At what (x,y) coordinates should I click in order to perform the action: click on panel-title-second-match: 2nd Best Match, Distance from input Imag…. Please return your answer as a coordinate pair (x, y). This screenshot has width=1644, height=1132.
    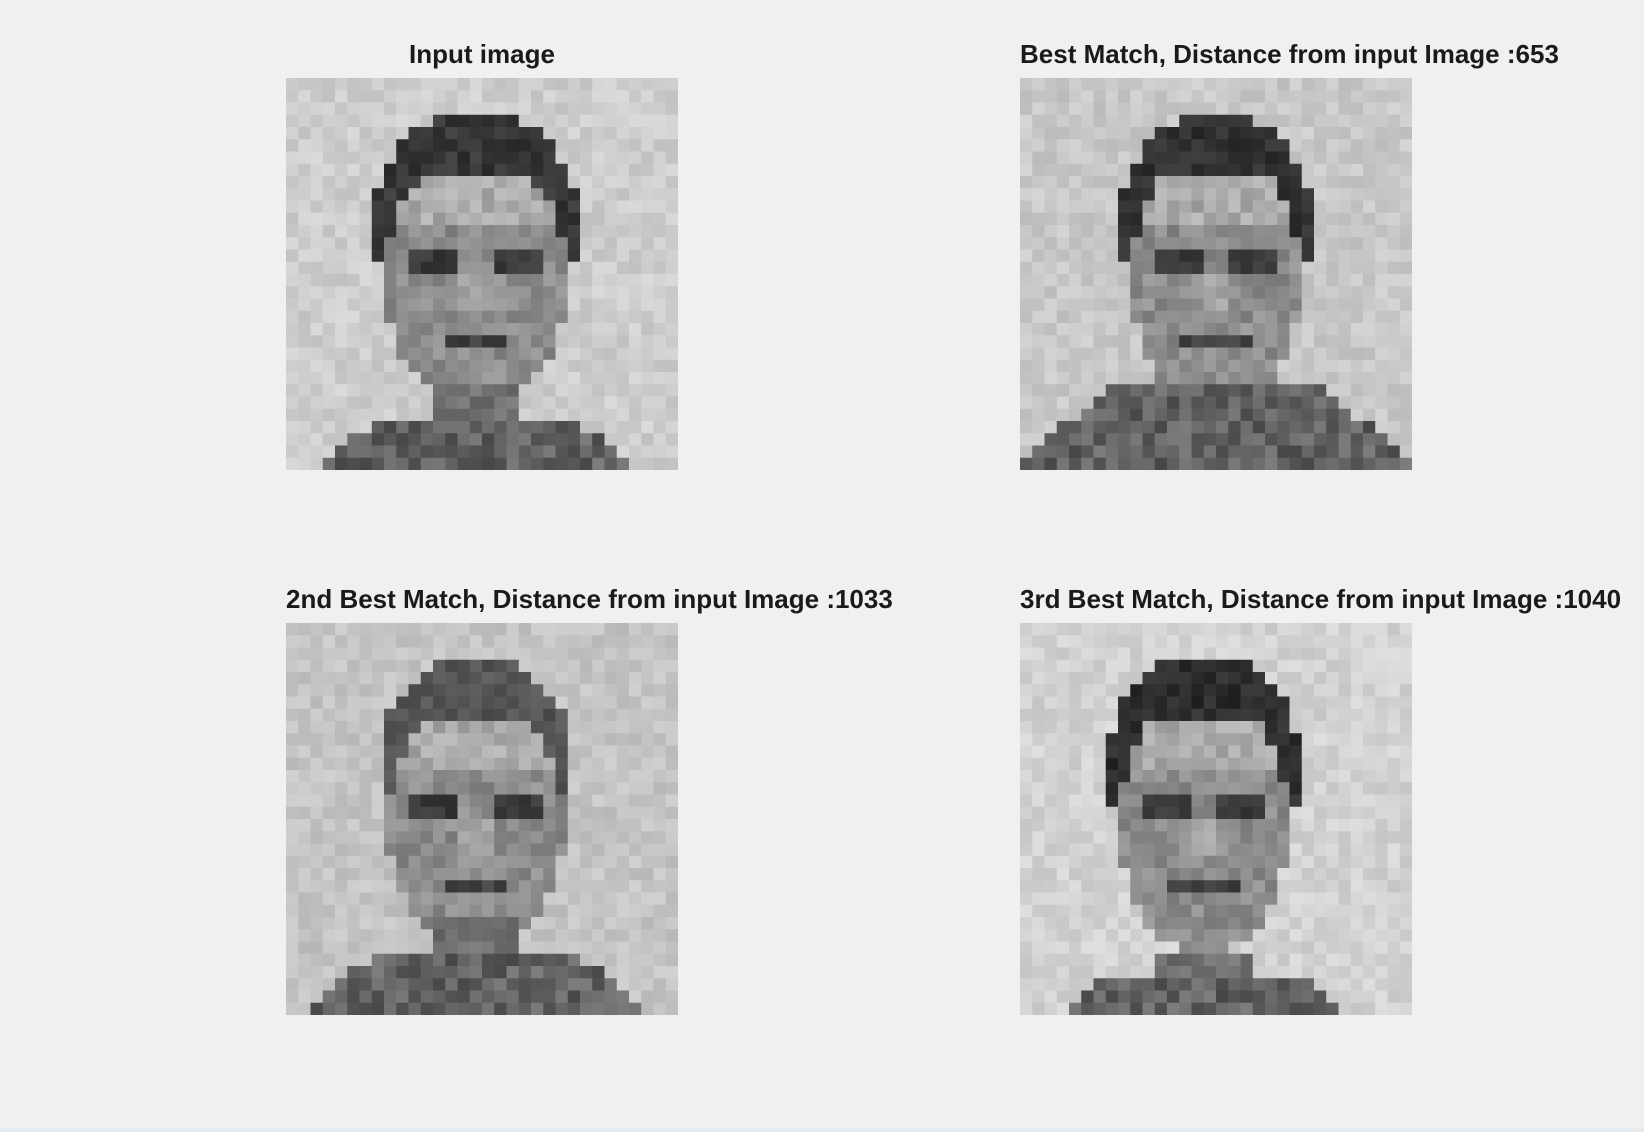
    Looking at the image, I should click on (482, 599).